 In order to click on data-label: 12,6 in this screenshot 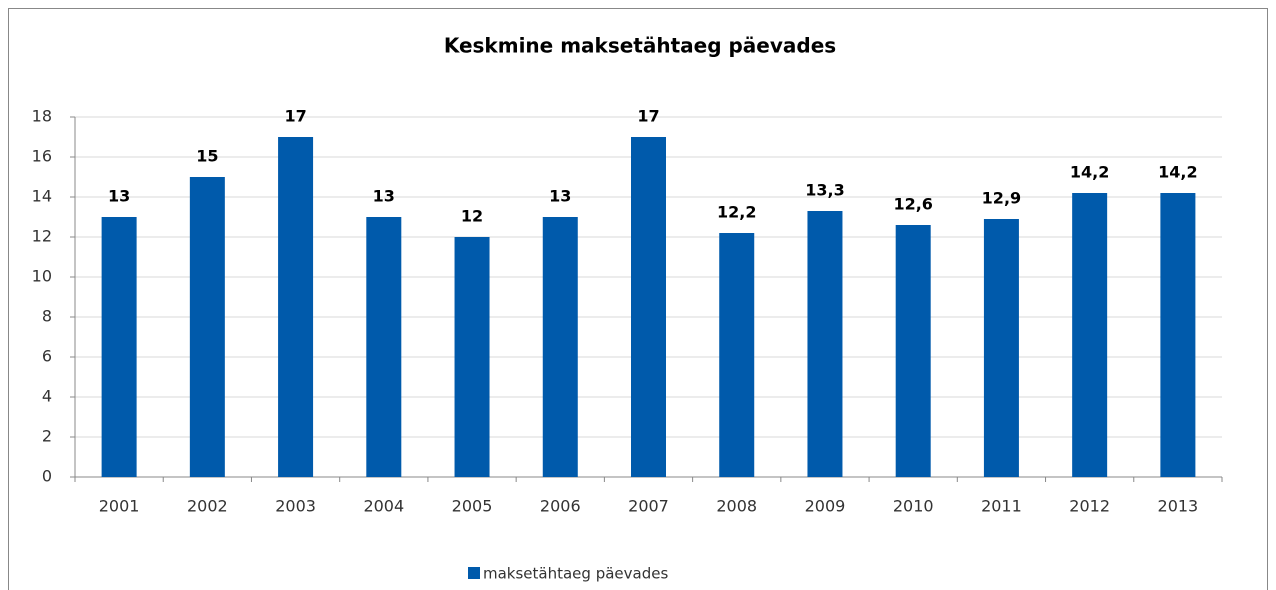, I will do `click(912, 204)`.